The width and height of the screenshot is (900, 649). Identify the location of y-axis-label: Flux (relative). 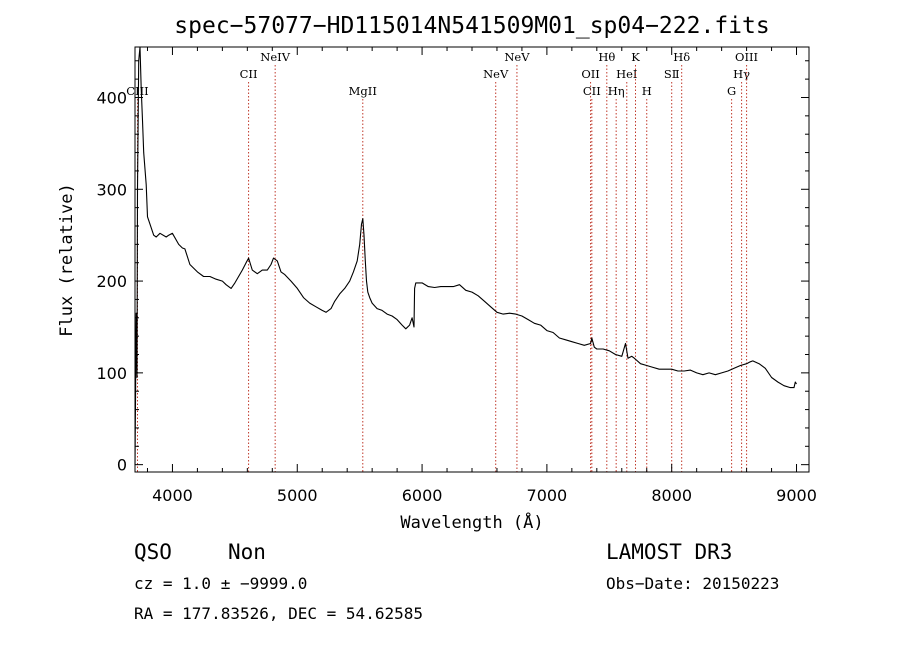
(67, 260).